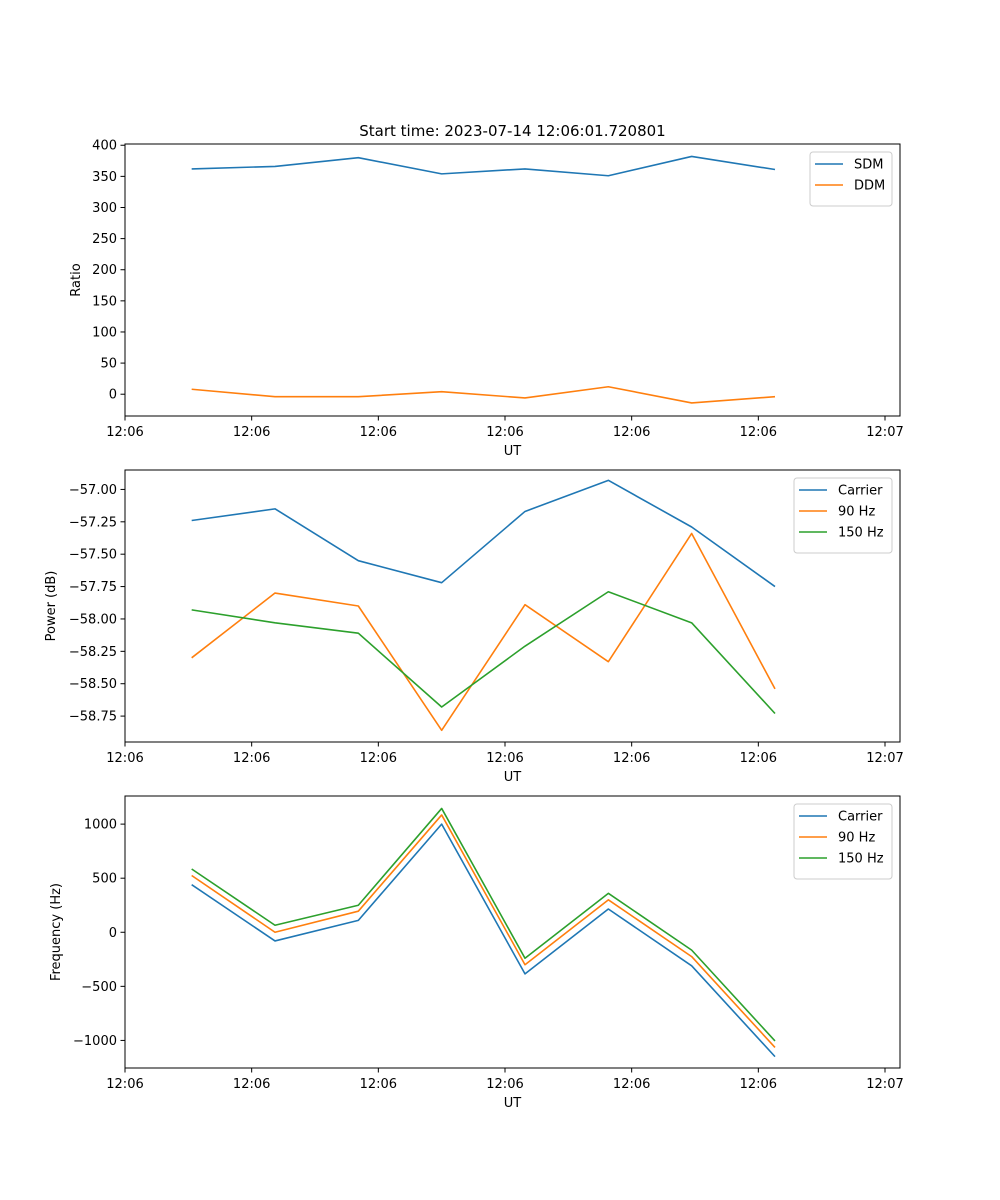  I want to click on y-tick-label: −57.25, so click(93, 522).